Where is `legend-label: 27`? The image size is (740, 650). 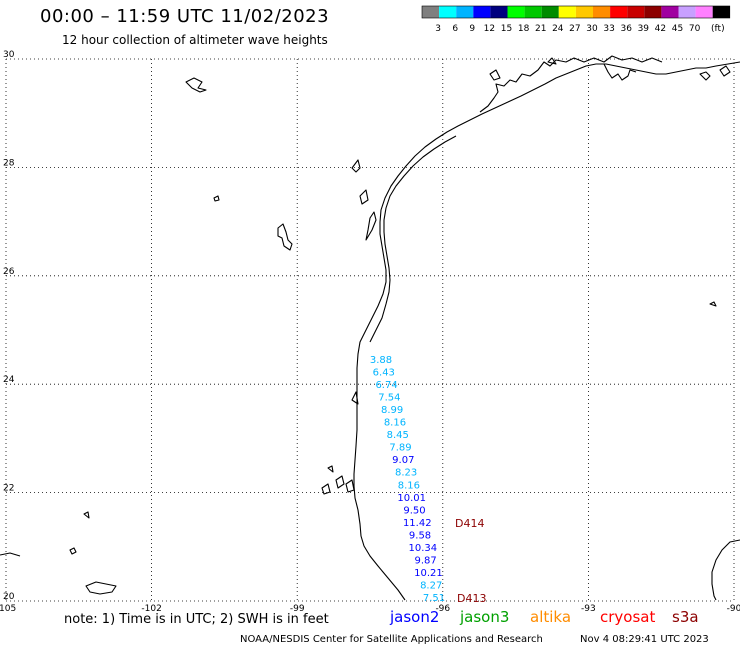 legend-label: 27 is located at coordinates (574, 29).